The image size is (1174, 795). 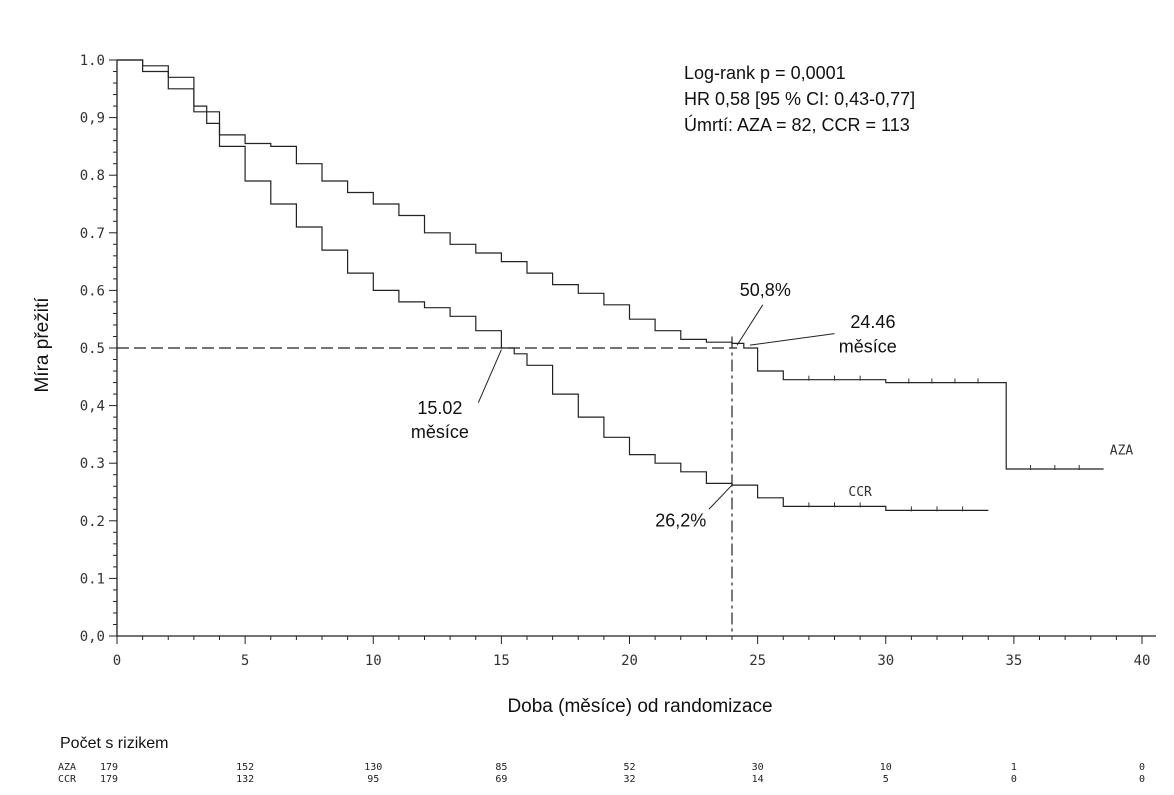 What do you see at coordinates (872, 322) in the screenshot?
I see `annotation-median-aza-value: 24.46` at bounding box center [872, 322].